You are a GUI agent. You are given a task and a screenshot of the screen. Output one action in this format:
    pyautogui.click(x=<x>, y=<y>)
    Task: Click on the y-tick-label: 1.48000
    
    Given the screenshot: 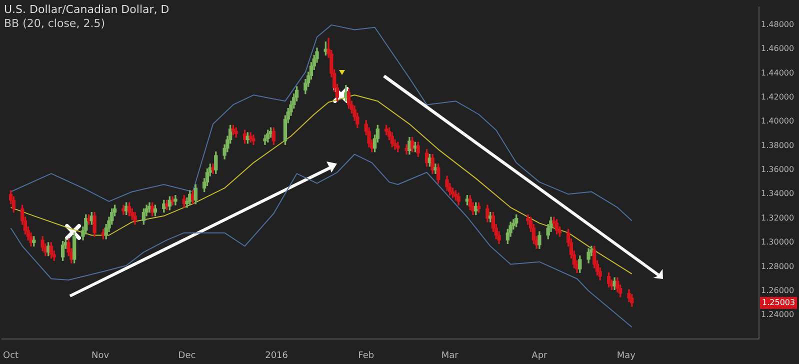 What is the action you would take?
    pyautogui.click(x=777, y=25)
    